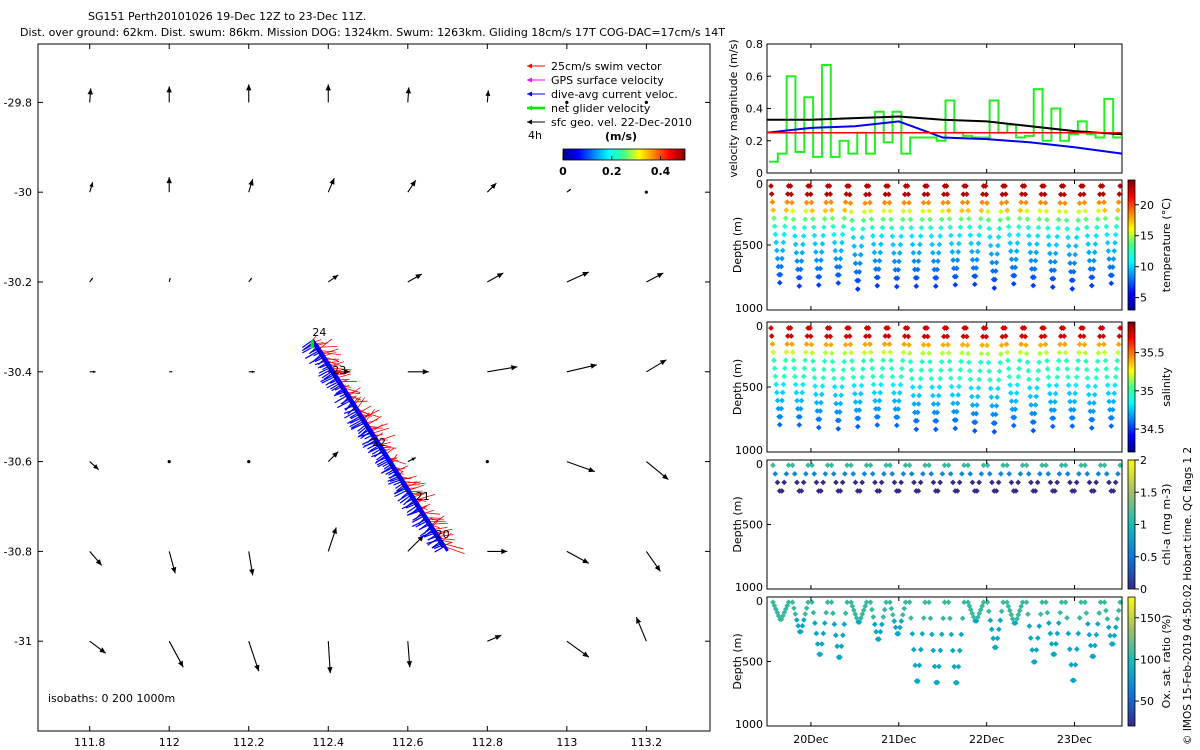  Describe the element at coordinates (752, 525) in the screenshot. I see `depth-tick-label: 500` at that location.